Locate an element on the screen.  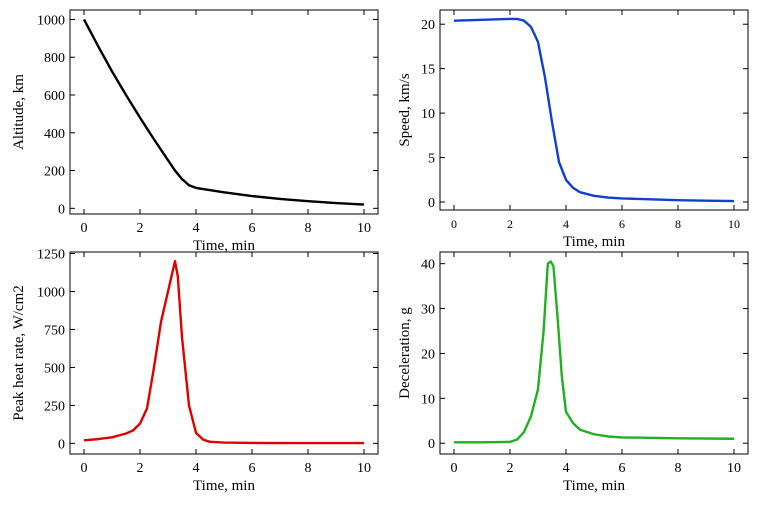
y-tick-label: 200 is located at coordinates (54, 172).